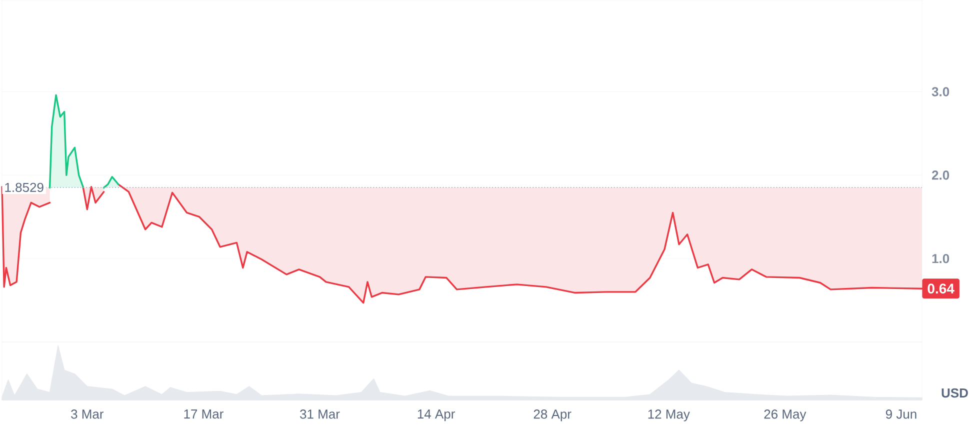 The width and height of the screenshot is (977, 433). Describe the element at coordinates (941, 91) in the screenshot. I see `y-tick-label: 3.0` at that location.